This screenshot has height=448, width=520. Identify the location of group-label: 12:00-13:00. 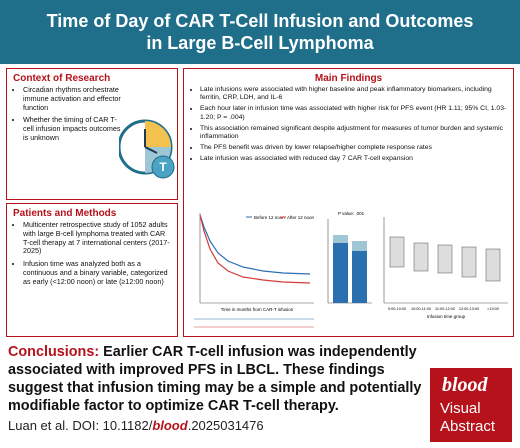
(469, 309).